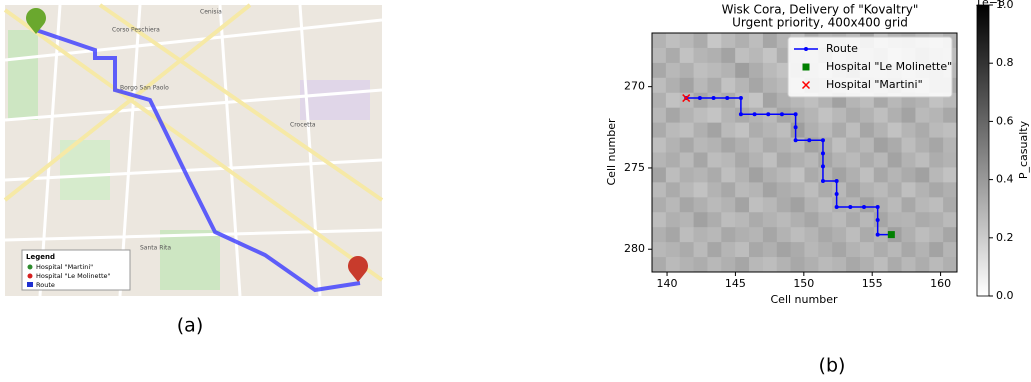  Describe the element at coordinates (983, 150) in the screenshot. I see `colorbar` at that location.